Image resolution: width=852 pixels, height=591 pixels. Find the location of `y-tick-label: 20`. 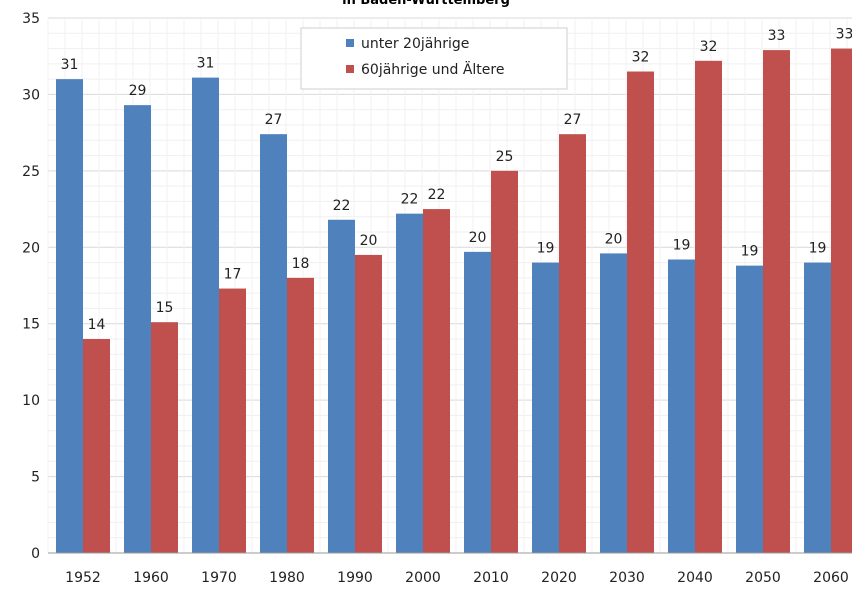

y-tick-label: 20 is located at coordinates (31, 248).